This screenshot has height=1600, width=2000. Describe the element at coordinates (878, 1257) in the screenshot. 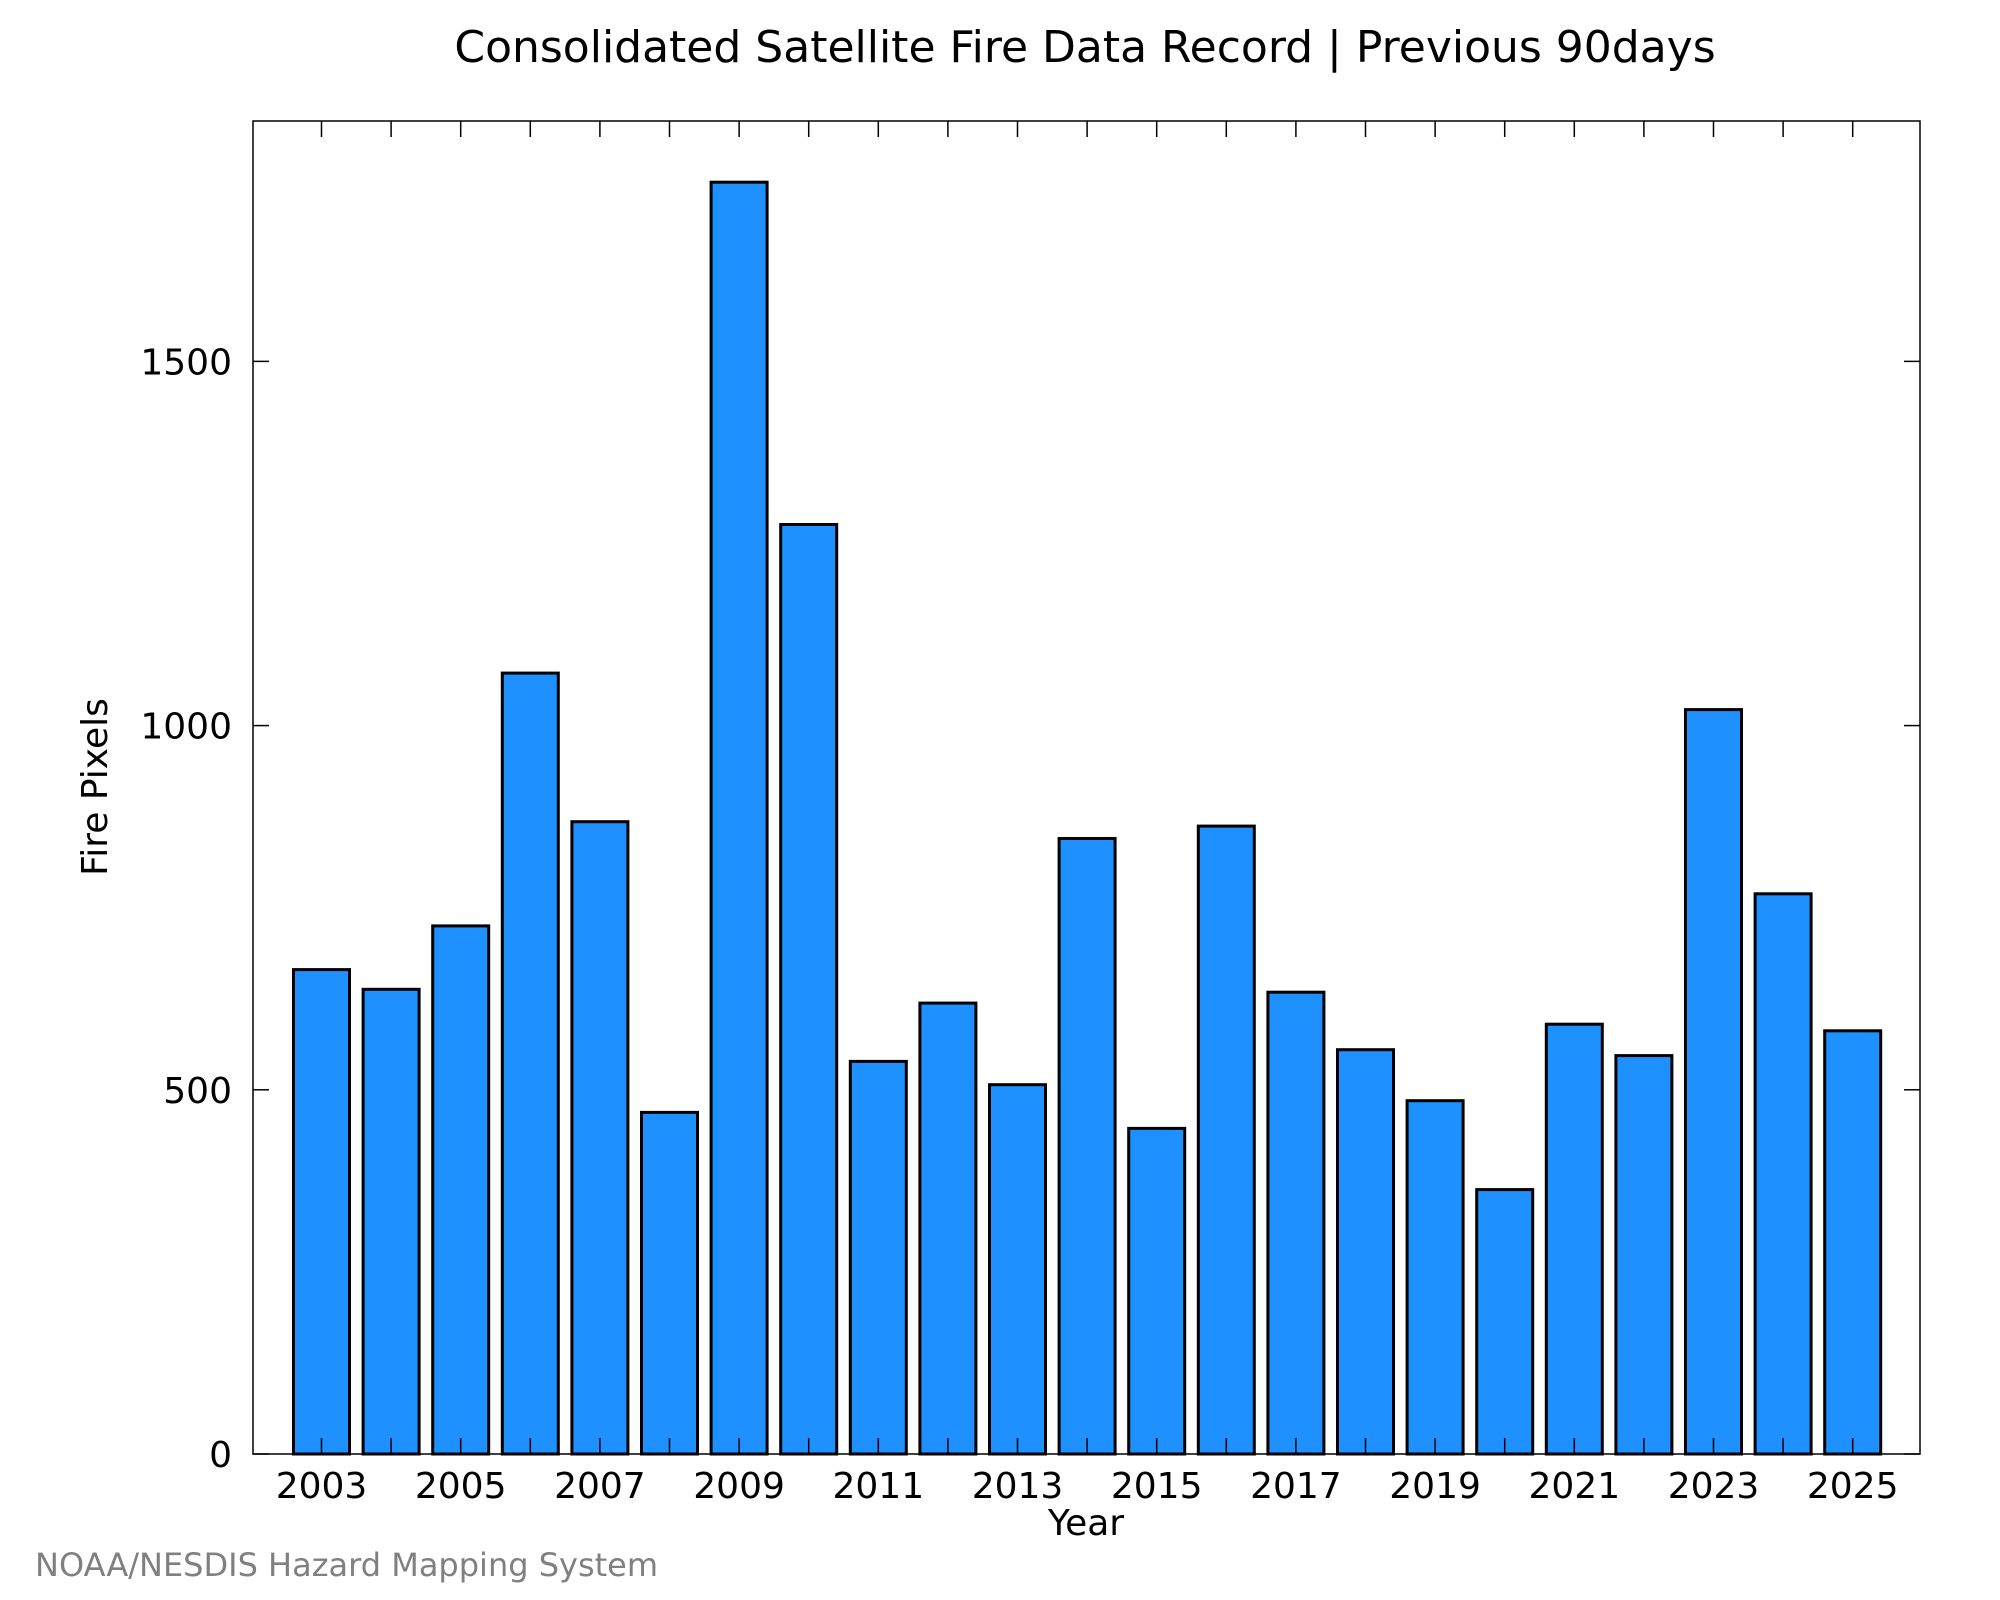

I see `bar-2011` at that location.